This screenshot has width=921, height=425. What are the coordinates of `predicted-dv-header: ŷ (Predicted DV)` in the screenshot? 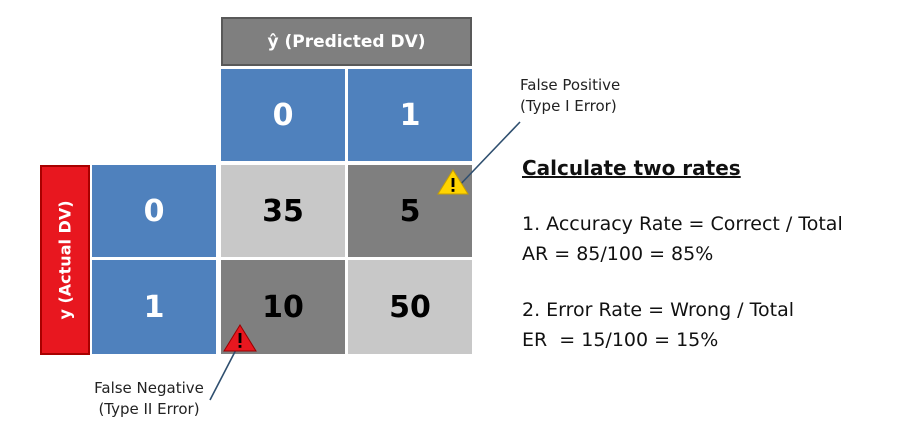 It's located at (346, 41).